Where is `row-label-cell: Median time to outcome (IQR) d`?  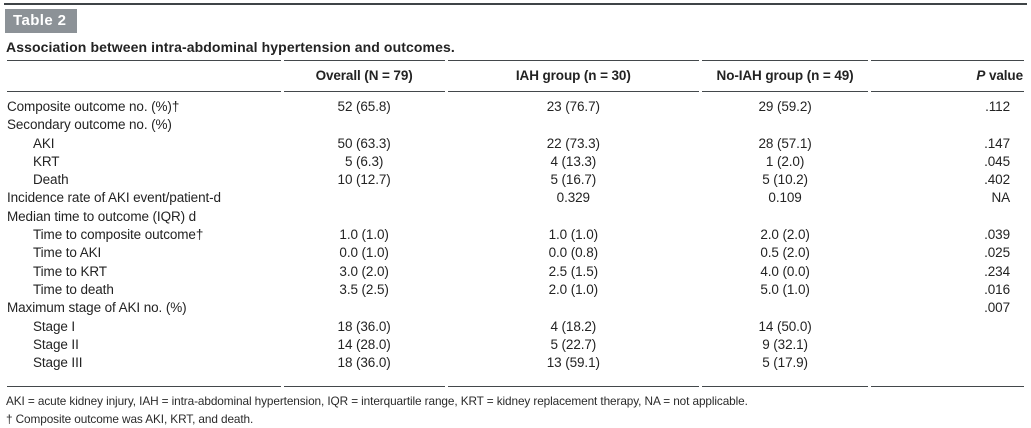 row-label-cell: Median time to outcome (IQR) d is located at coordinates (102, 216).